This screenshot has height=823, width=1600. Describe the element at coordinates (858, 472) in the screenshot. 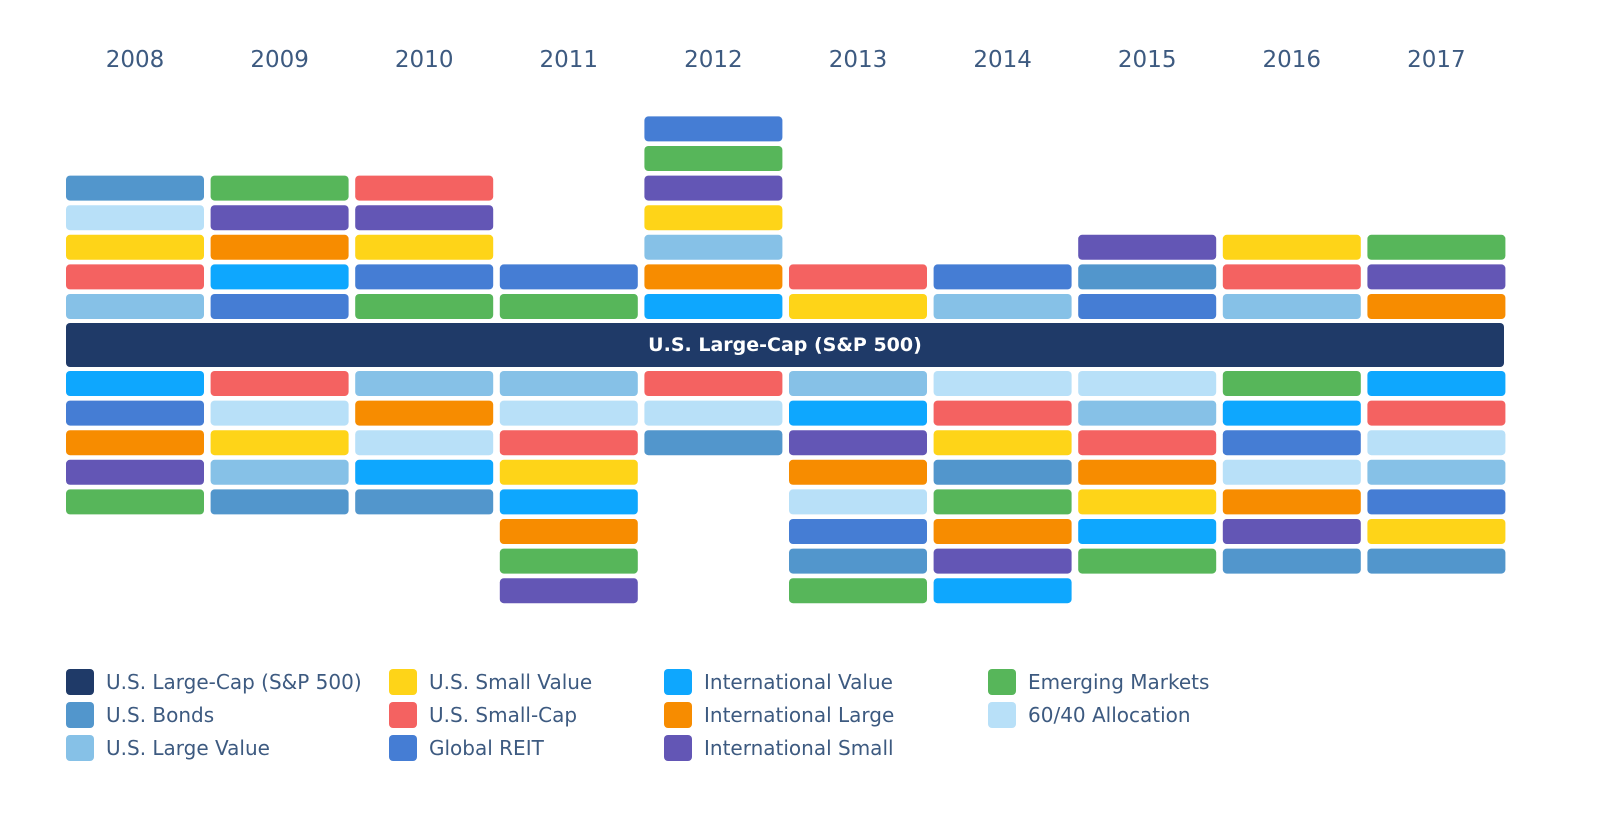

I see `bar-2013-below-international-large` at that location.